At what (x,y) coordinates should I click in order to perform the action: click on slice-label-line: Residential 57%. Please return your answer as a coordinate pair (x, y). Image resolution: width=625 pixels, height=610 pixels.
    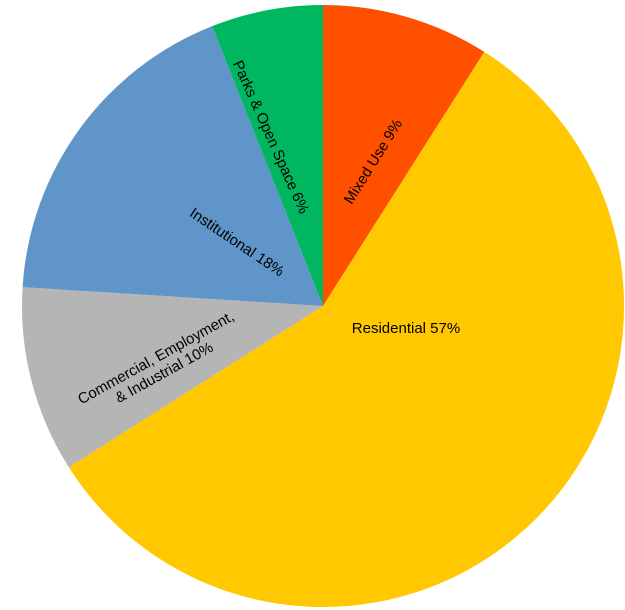
    Looking at the image, I should click on (406, 328).